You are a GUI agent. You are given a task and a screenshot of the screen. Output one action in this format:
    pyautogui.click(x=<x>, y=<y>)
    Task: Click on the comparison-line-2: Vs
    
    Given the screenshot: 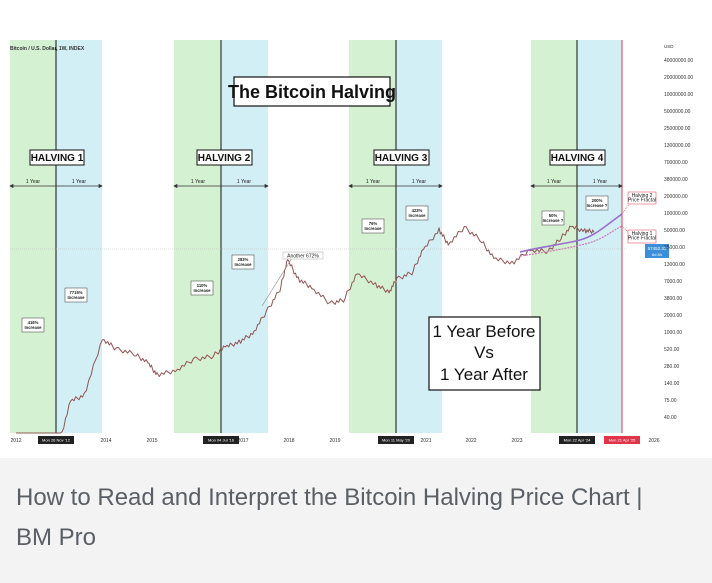 What is the action you would take?
    pyautogui.click(x=484, y=352)
    